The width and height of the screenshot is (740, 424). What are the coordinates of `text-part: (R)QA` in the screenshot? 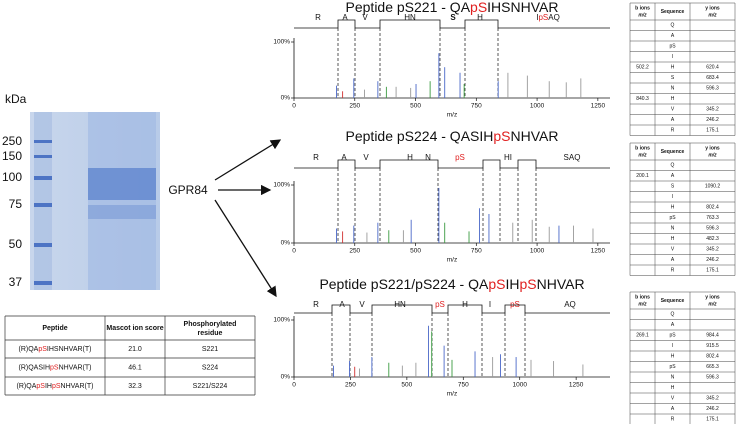 It's located at (29, 349).